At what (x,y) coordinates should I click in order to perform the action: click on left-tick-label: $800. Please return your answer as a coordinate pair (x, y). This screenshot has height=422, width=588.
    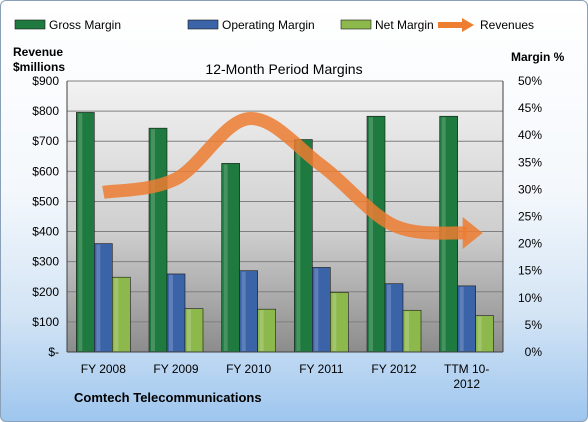
    Looking at the image, I should click on (45, 111).